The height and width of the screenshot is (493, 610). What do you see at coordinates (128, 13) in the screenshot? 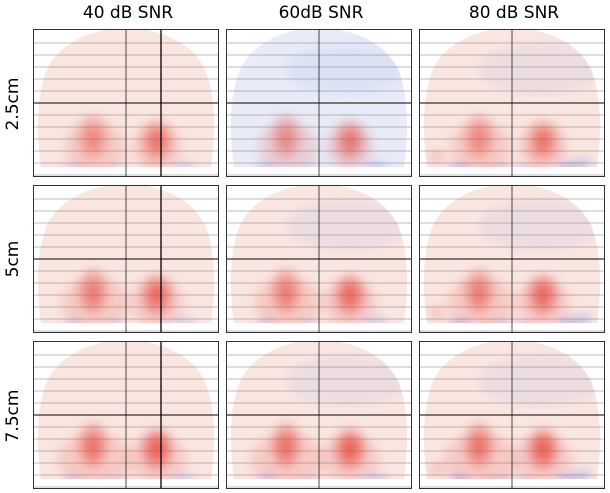
I see `column-title-40db: 40 dB SNR` at bounding box center [128, 13].